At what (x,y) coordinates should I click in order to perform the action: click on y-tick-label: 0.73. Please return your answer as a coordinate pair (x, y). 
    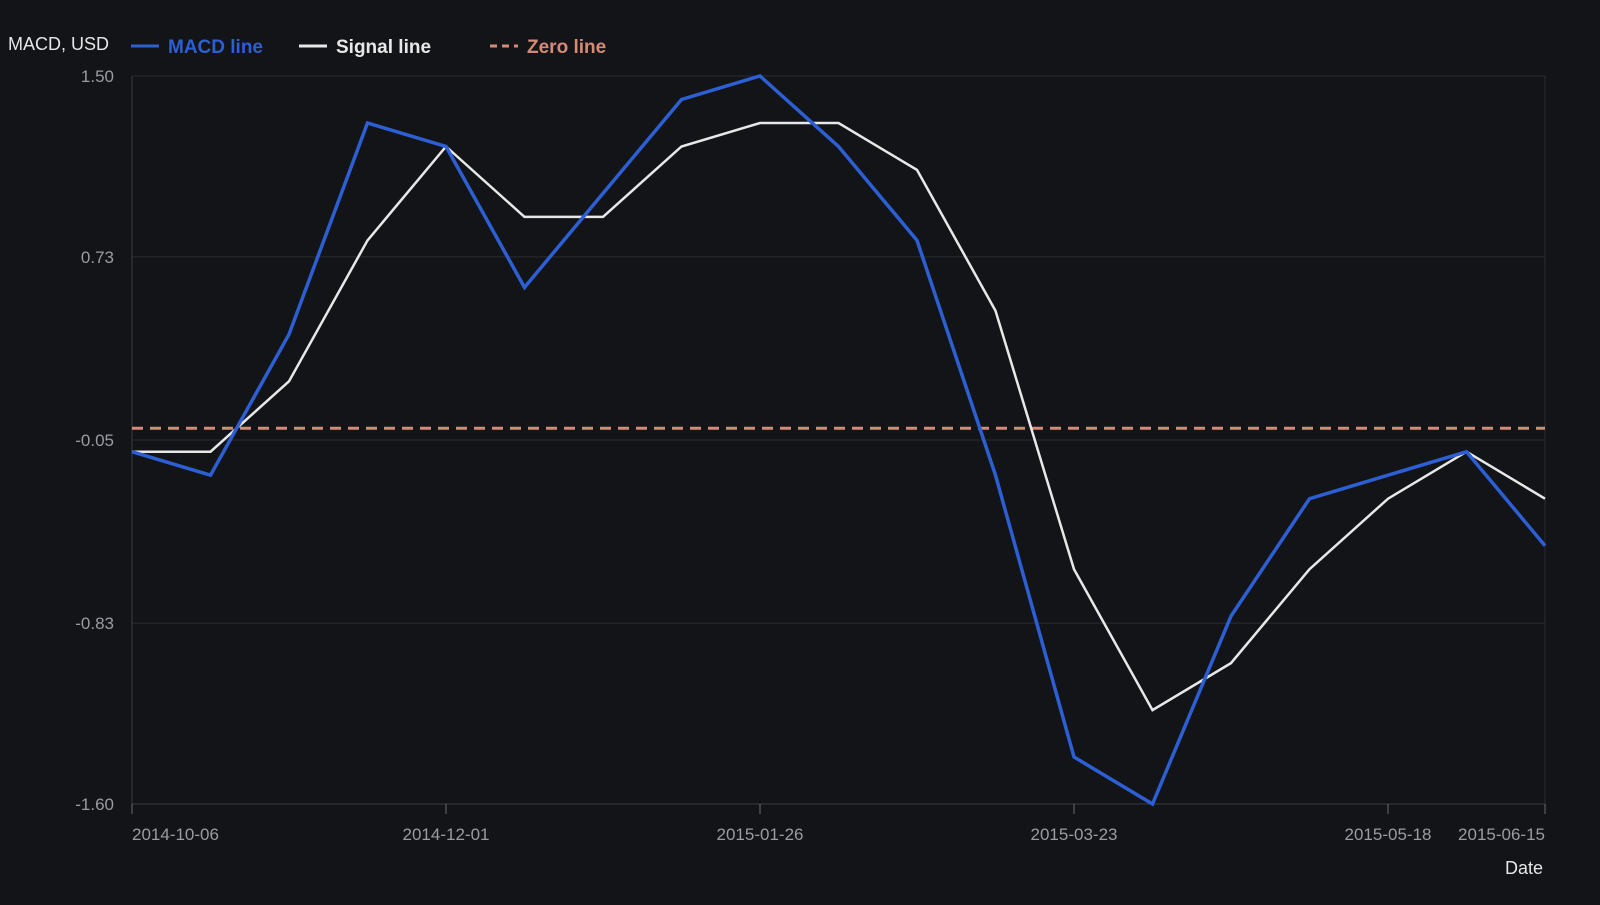
    Looking at the image, I should click on (97, 257).